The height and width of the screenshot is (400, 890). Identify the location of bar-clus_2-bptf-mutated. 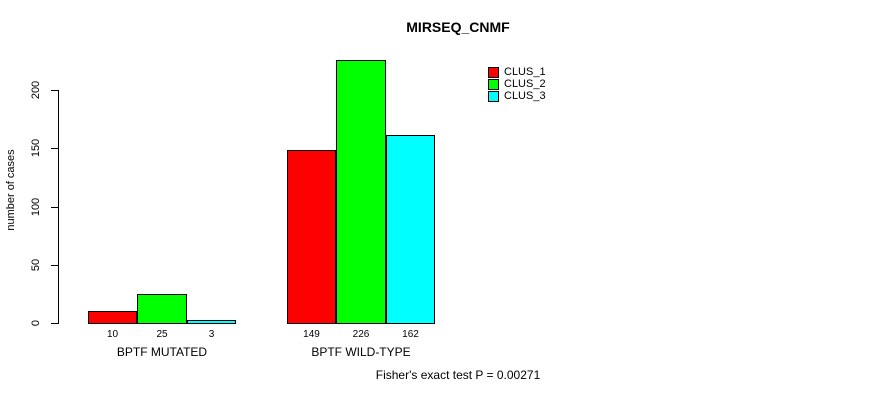
(162, 309).